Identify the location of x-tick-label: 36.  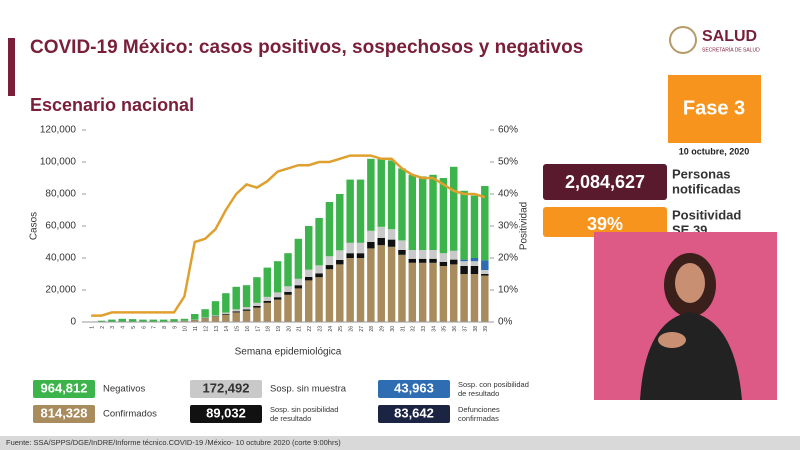
(455, 329).